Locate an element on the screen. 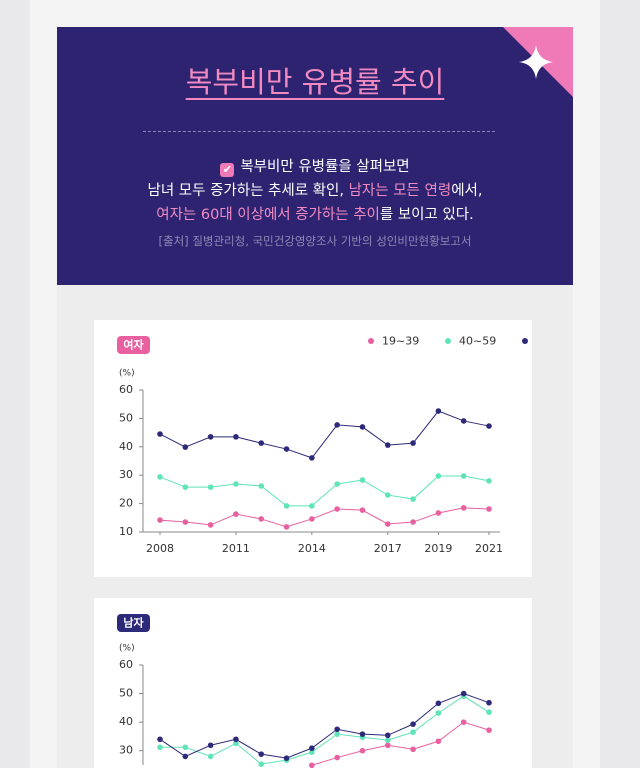 Image resolution: width=640 pixels, height=768 pixels. text-line: ✔ 복부비만 유병률을 살펴보면 is located at coordinates (315, 166).